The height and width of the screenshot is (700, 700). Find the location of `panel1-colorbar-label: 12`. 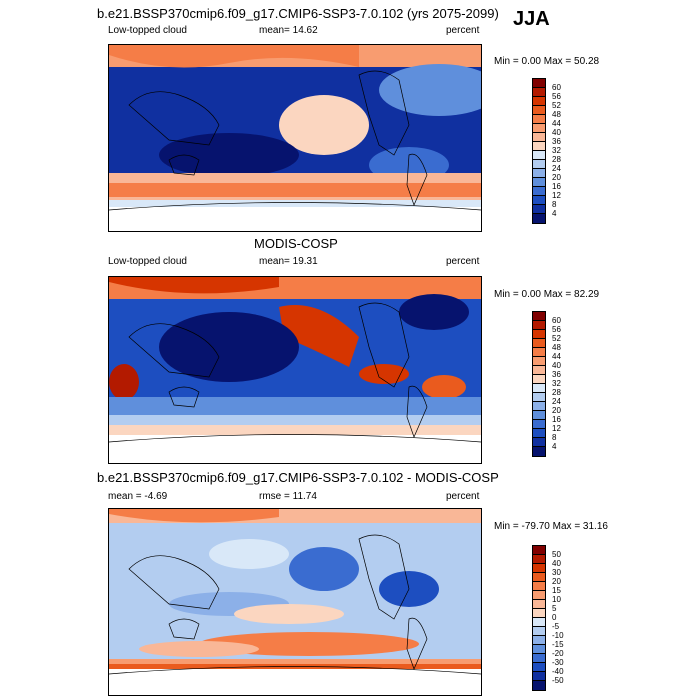

panel1-colorbar-label: 12 is located at coordinates (556, 195).